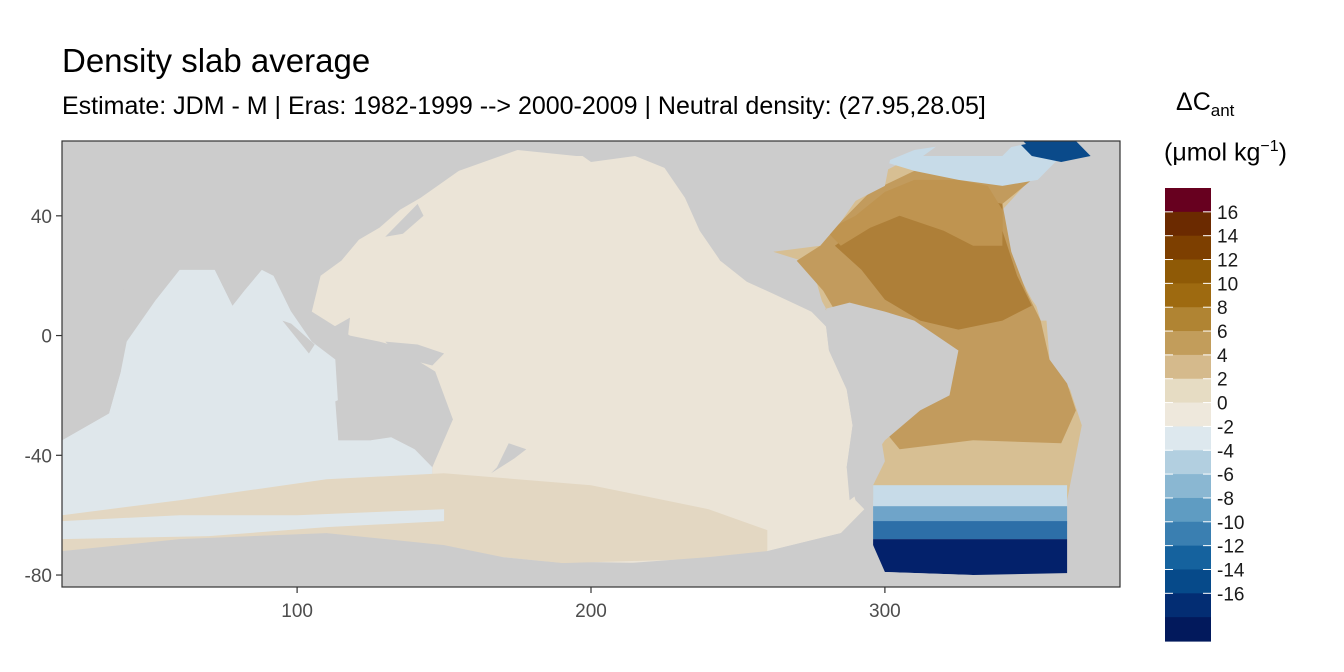  Describe the element at coordinates (1230, 594) in the screenshot. I see `colorbar-label: -16` at that location.